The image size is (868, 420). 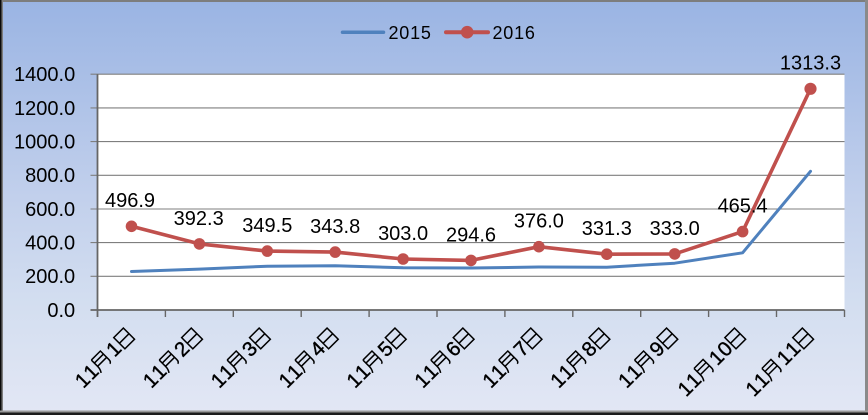 I want to click on svg-text: 800.0, so click(x=50, y=176).